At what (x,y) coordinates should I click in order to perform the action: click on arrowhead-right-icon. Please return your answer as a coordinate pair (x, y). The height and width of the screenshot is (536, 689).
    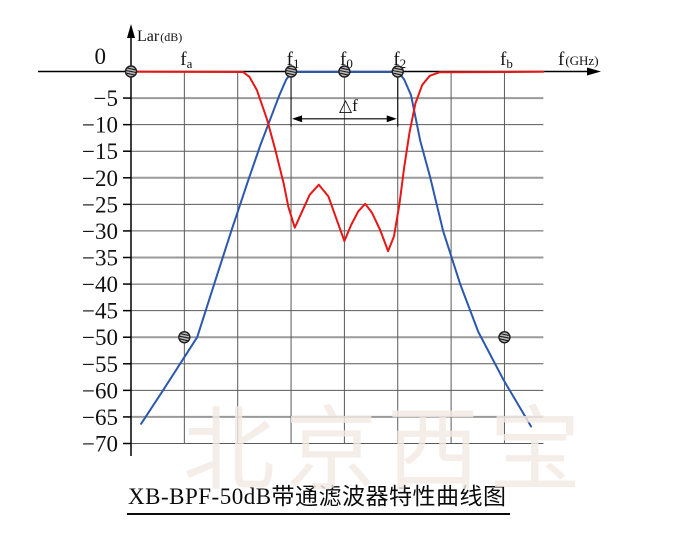
    Looking at the image, I should click on (391, 119).